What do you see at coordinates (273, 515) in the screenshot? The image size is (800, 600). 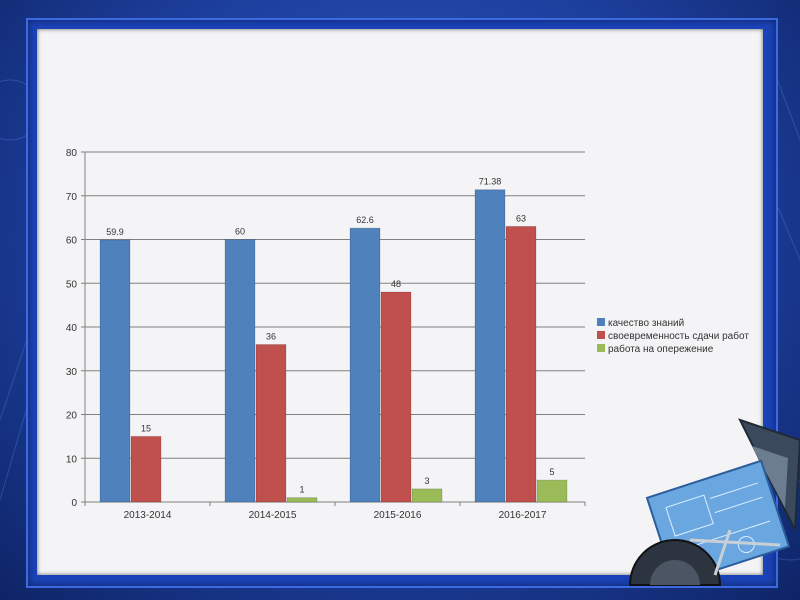 I see `x-tick-label: 2014-2015` at bounding box center [273, 515].